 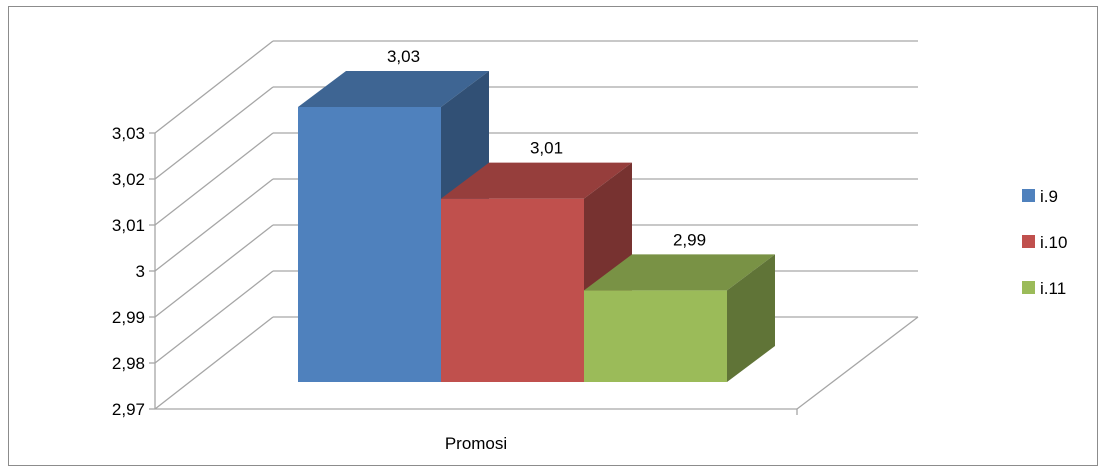 I want to click on legend-label-i11: i.11, so click(x=1053, y=288).